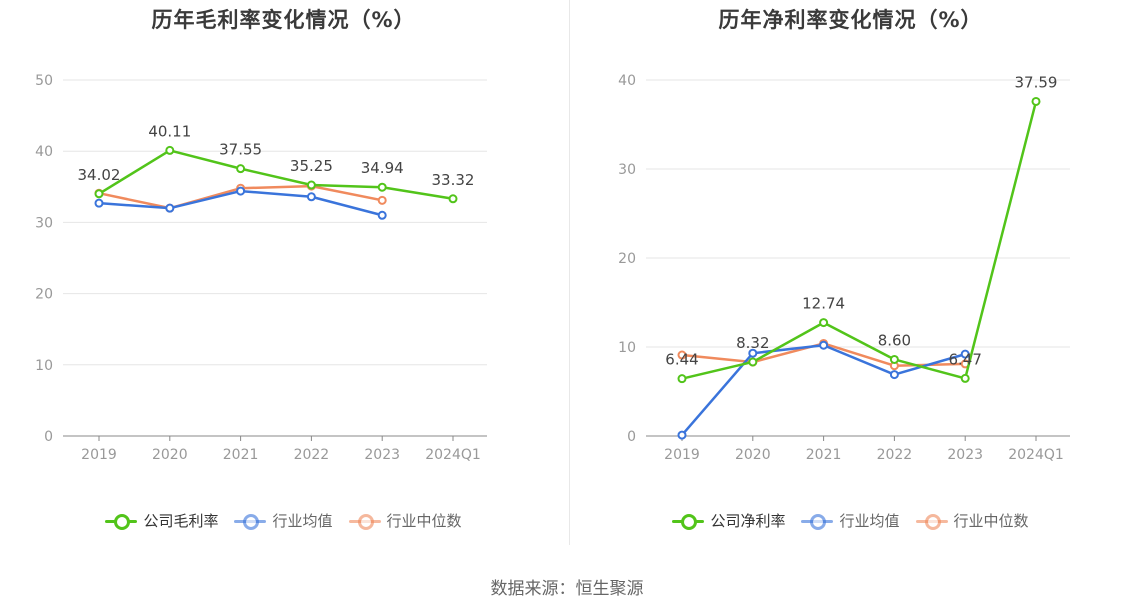 The height and width of the screenshot is (612, 1134). I want to click on data-label: 37.59, so click(1036, 82).